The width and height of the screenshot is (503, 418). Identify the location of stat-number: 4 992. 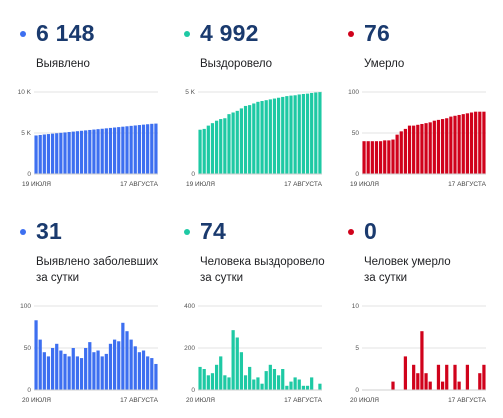
(229, 33).